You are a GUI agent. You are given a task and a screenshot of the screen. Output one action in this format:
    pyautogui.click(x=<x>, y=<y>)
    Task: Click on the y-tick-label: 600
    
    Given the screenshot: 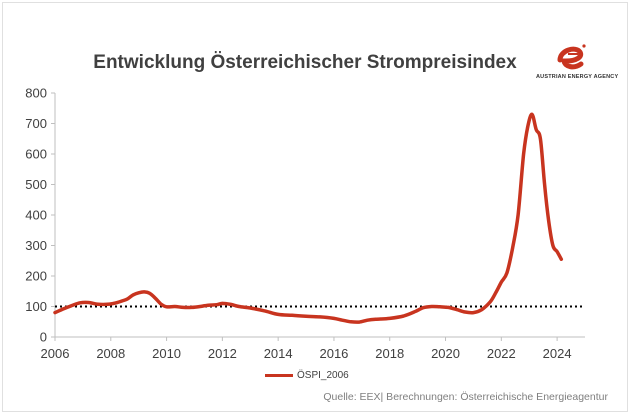 What is the action you would take?
    pyautogui.click(x=36, y=154)
    